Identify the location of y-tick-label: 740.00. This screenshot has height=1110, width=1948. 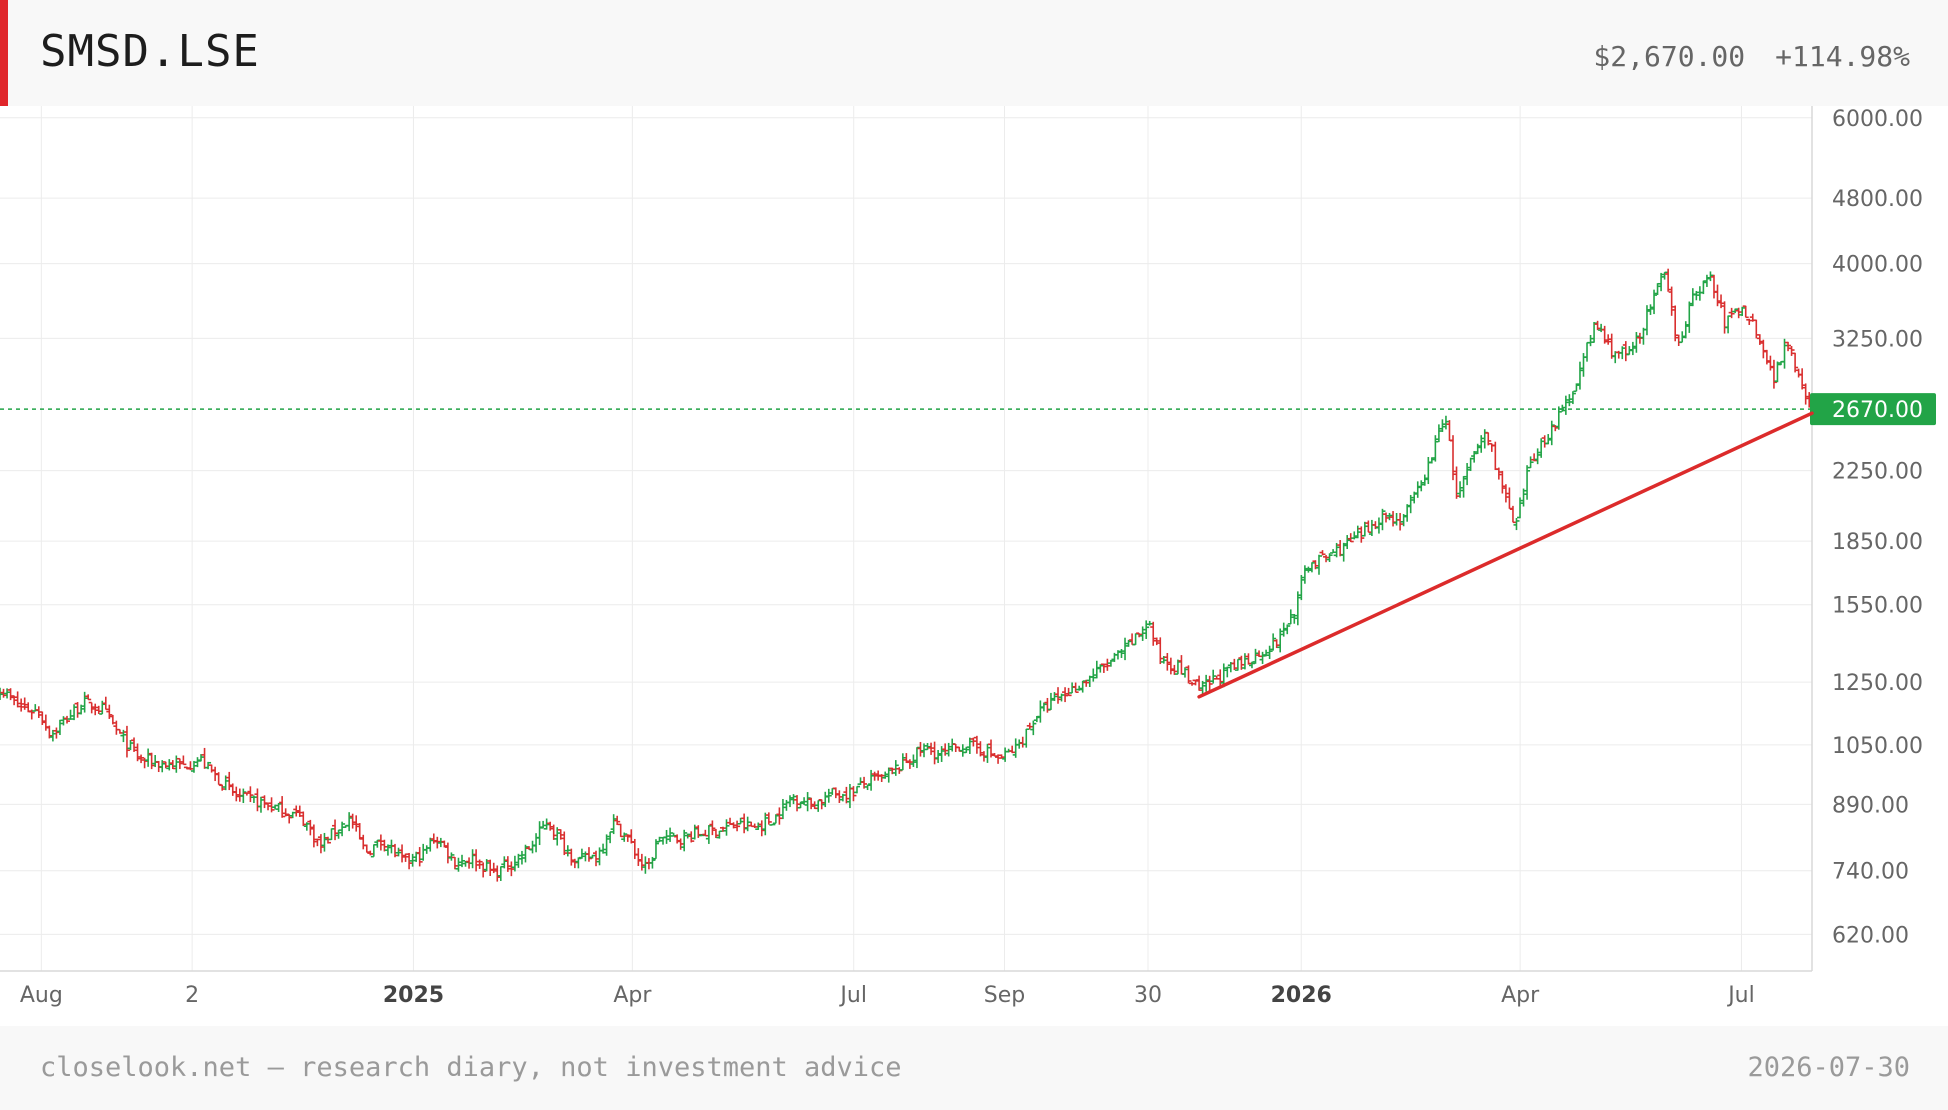
(1870, 872).